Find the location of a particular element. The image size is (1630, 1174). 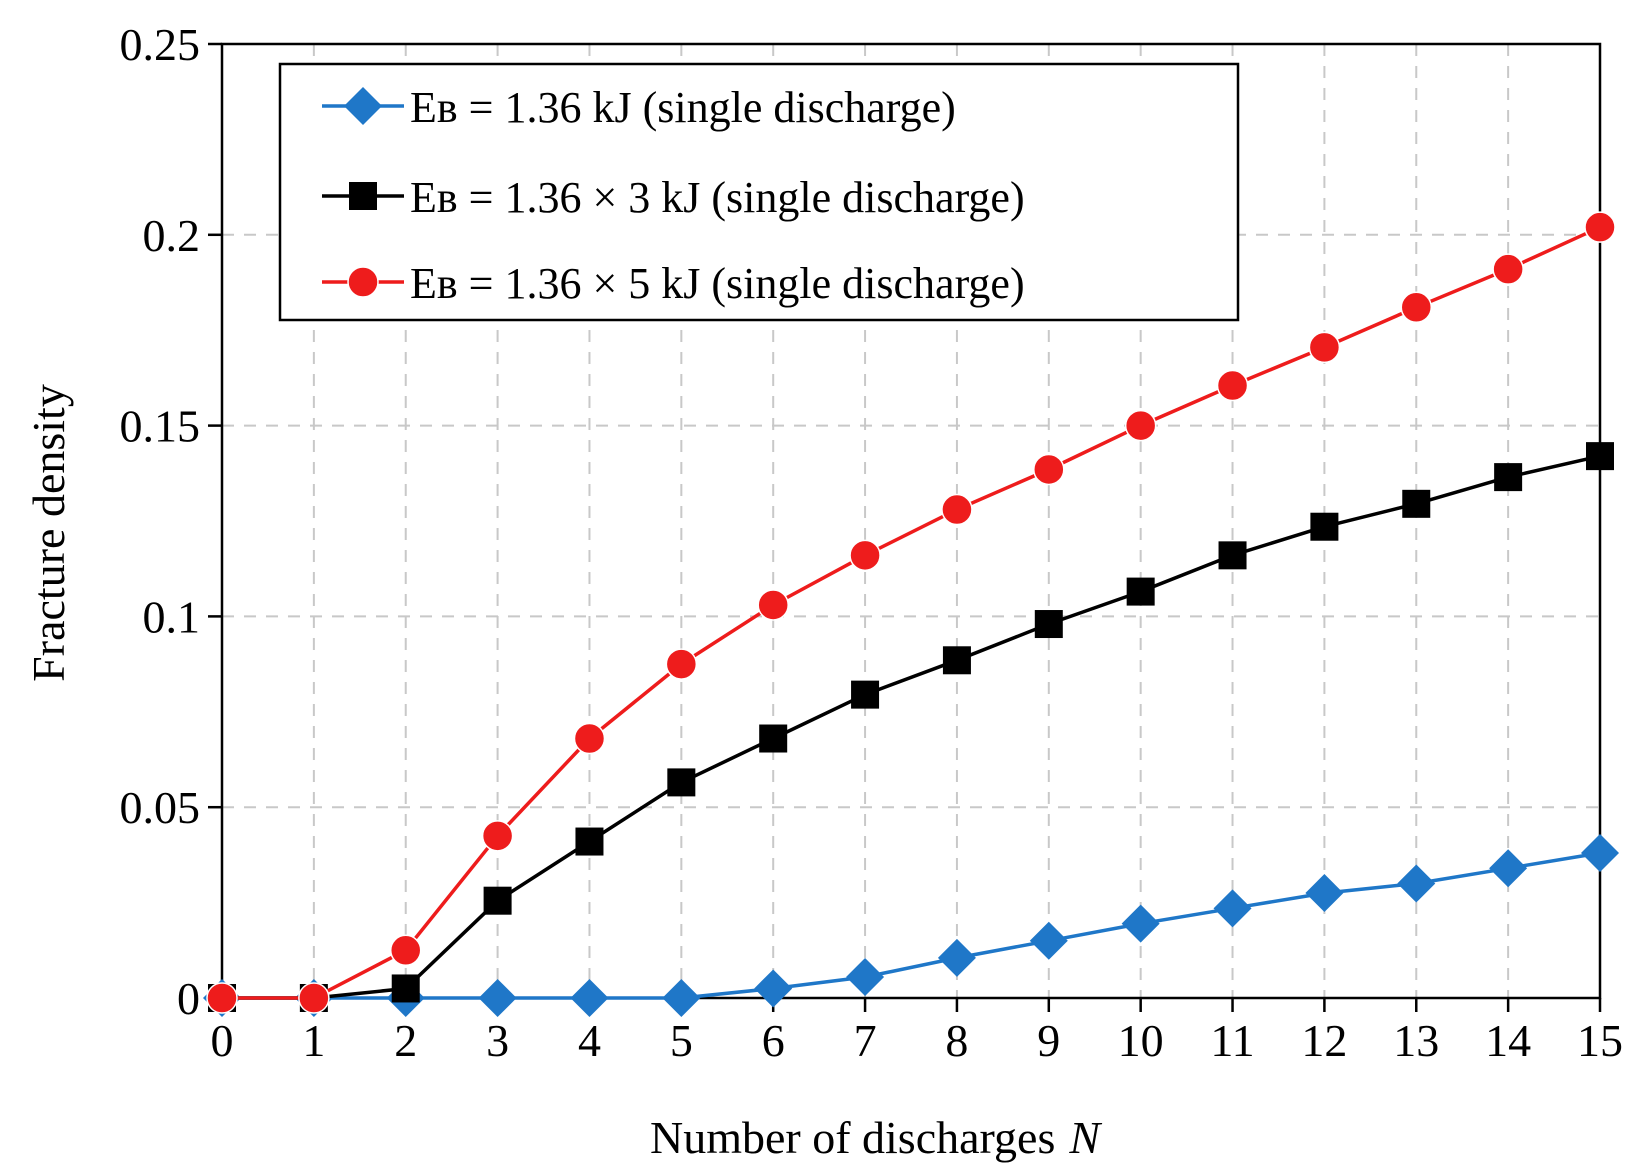

x-tick-label: 12 is located at coordinates (1324, 1040).